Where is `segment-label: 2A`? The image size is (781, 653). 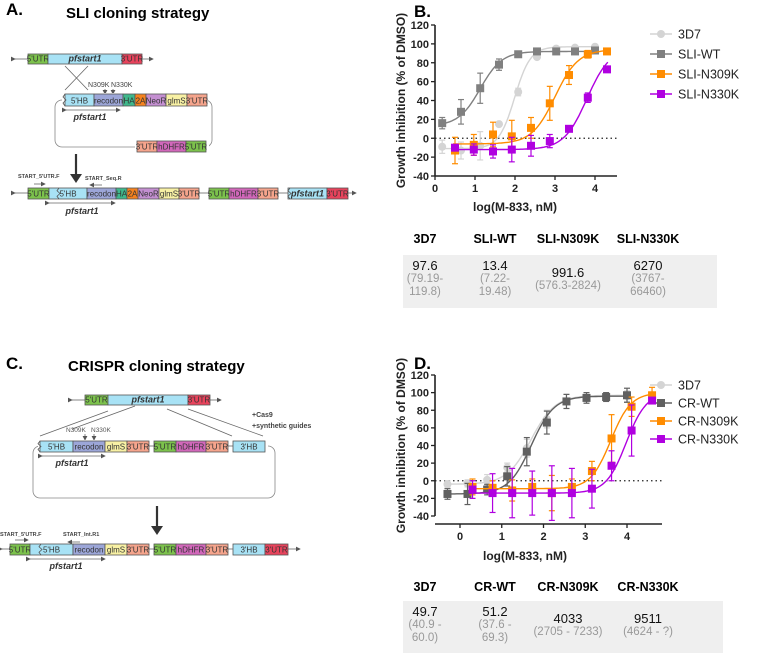
segment-label: 2A is located at coordinates (141, 101).